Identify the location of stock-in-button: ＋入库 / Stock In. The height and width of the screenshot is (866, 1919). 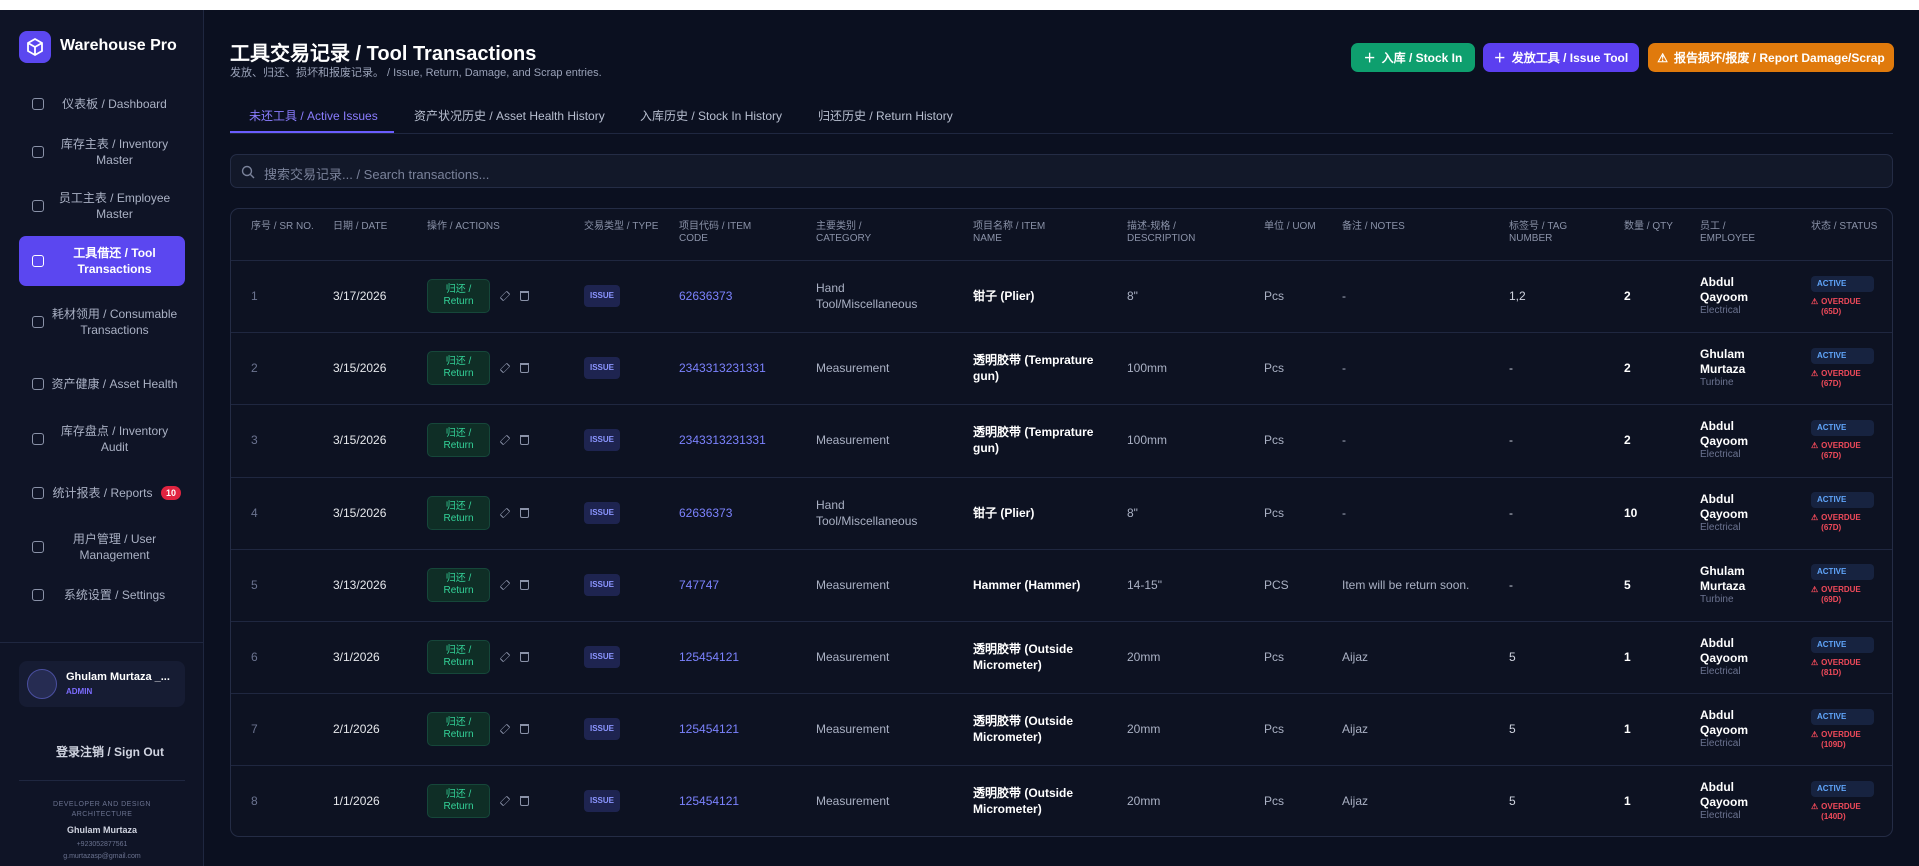
(1413, 57).